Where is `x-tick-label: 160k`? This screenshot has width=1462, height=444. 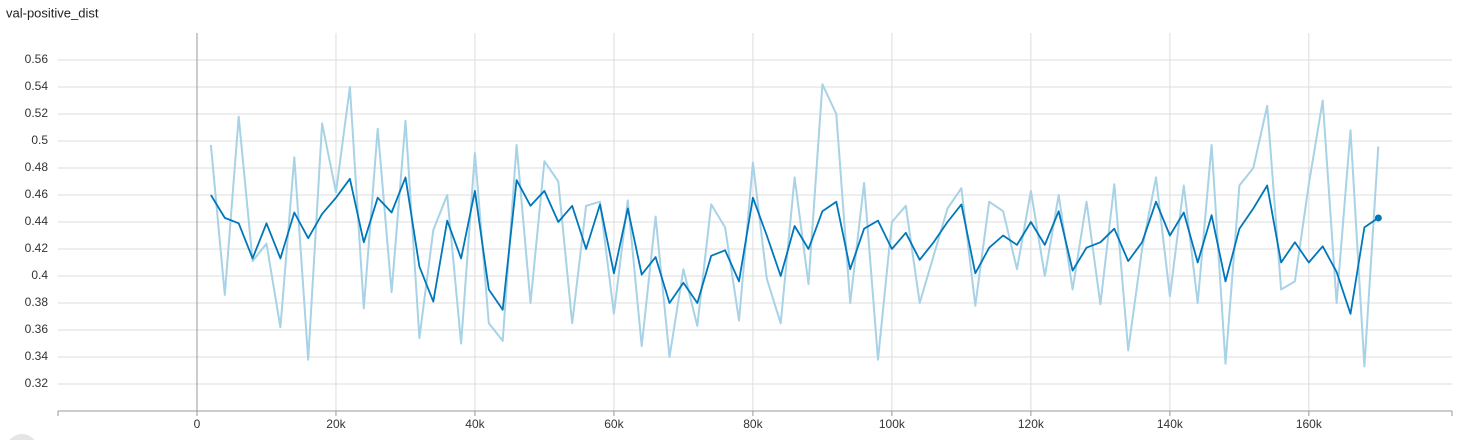 x-tick-label: 160k is located at coordinates (1309, 424).